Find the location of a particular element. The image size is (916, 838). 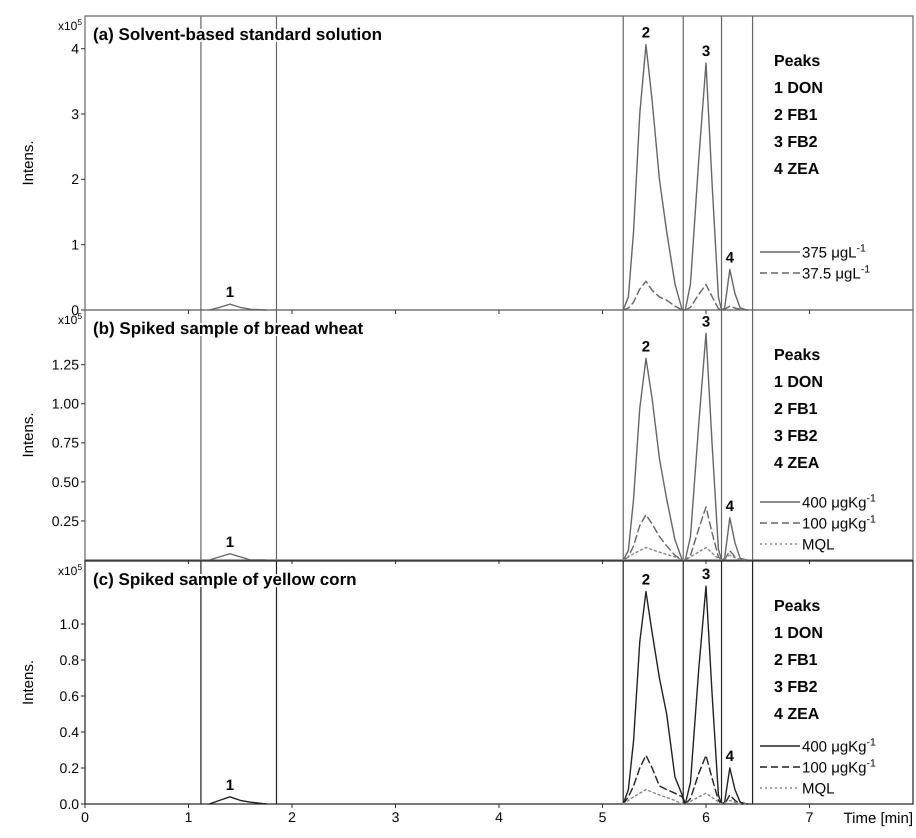

y-tick-label: 0.8 is located at coordinates (70, 660).